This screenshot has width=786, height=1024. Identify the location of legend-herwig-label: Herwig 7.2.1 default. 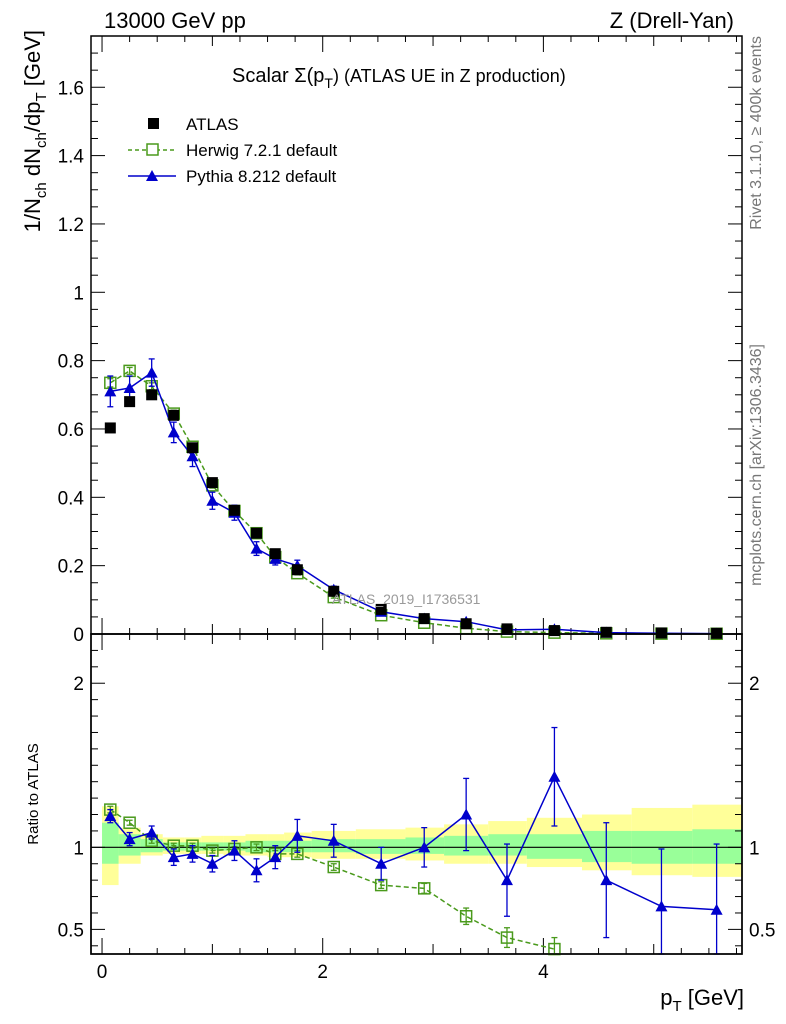
(261, 150).